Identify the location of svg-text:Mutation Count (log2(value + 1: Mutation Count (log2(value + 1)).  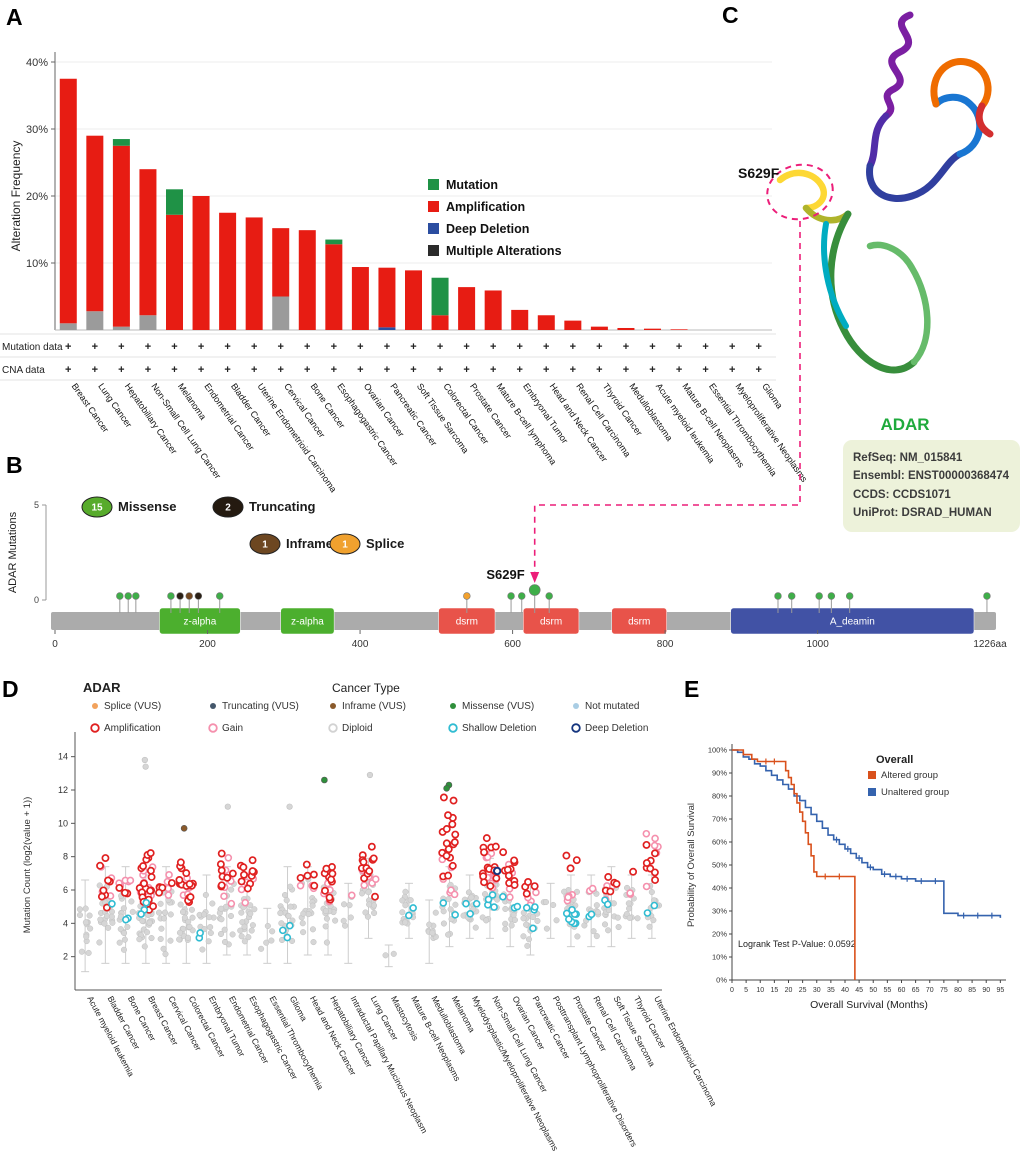
(27, 865).